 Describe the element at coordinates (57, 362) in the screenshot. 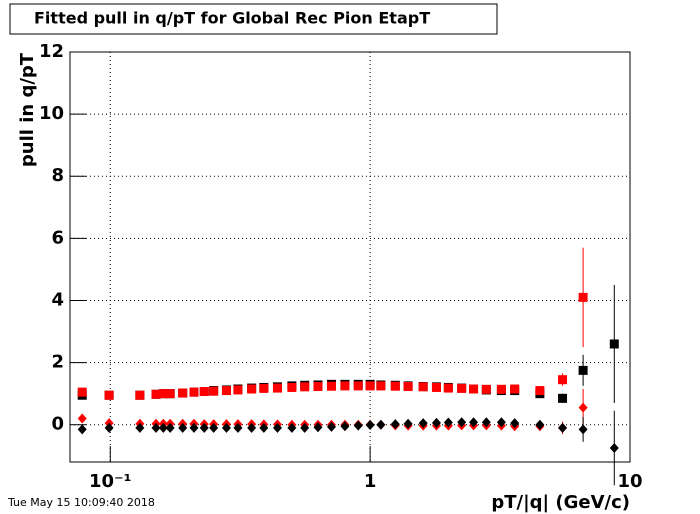

I see `y-tick-label: 2` at that location.